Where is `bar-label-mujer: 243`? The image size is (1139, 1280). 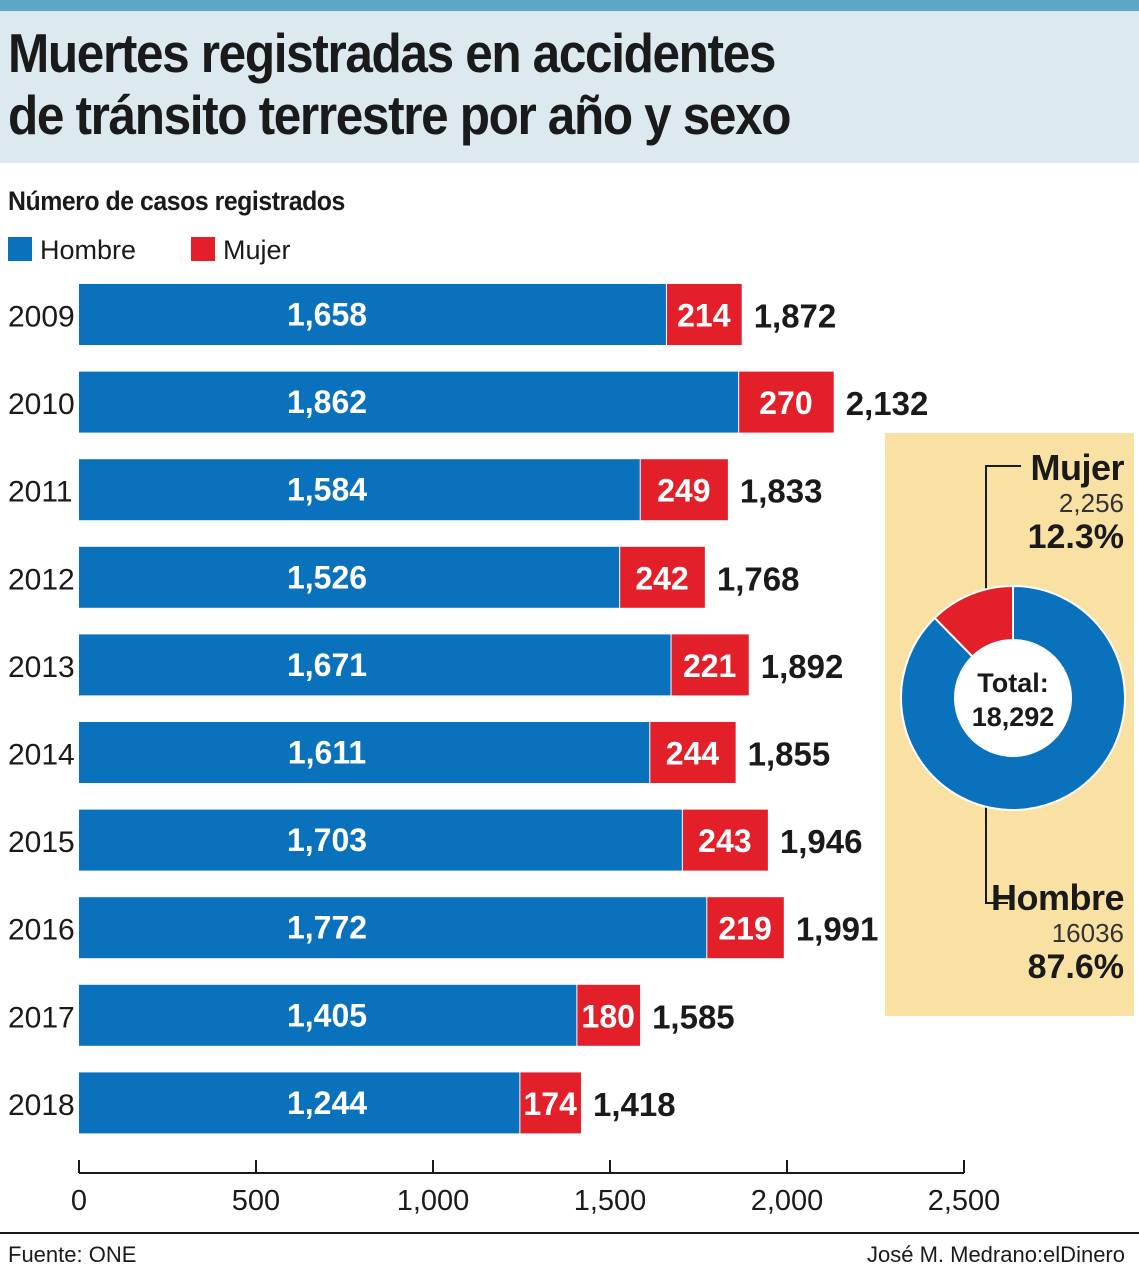 bar-label-mujer: 243 is located at coordinates (724, 841).